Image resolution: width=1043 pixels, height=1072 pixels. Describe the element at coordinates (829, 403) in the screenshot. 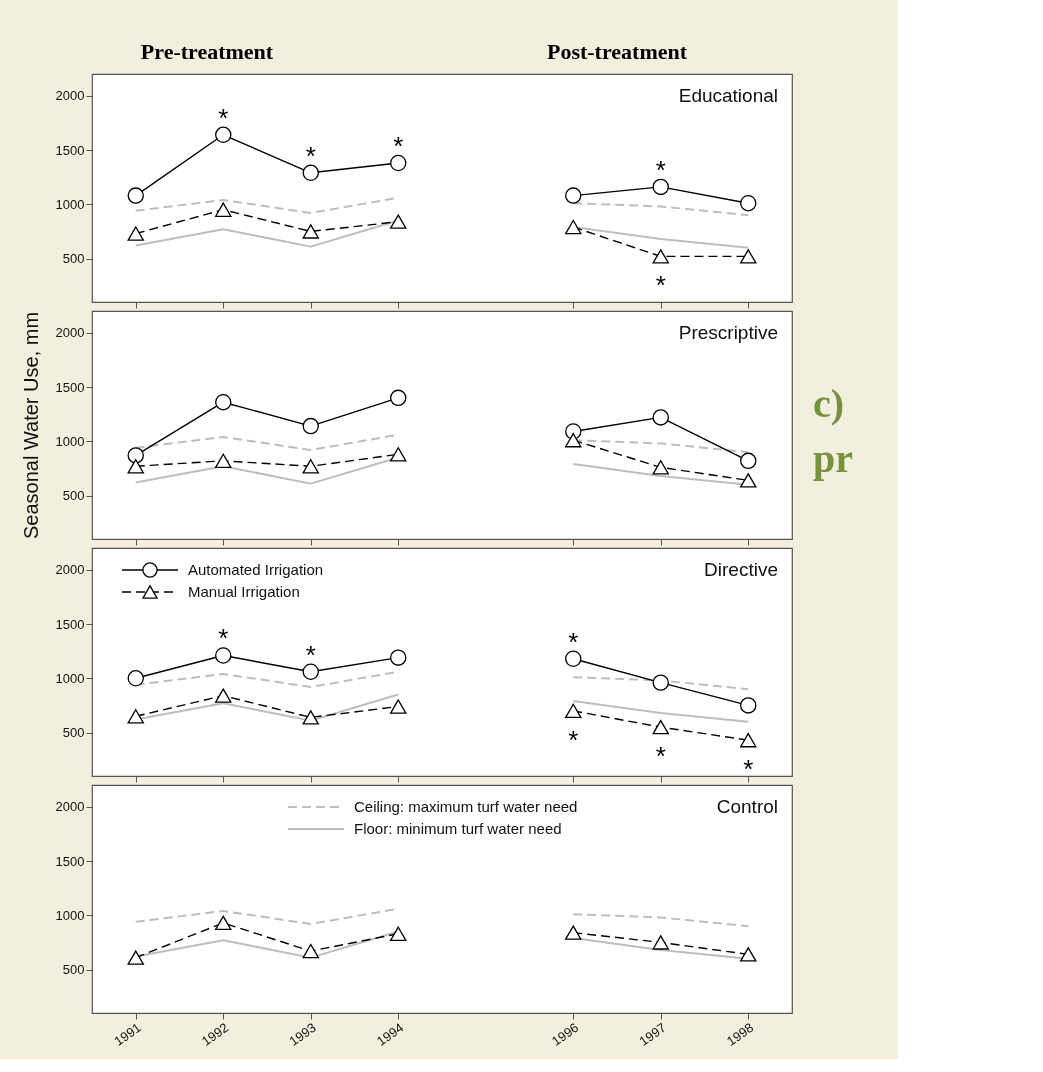

I see `text: c)` at that location.